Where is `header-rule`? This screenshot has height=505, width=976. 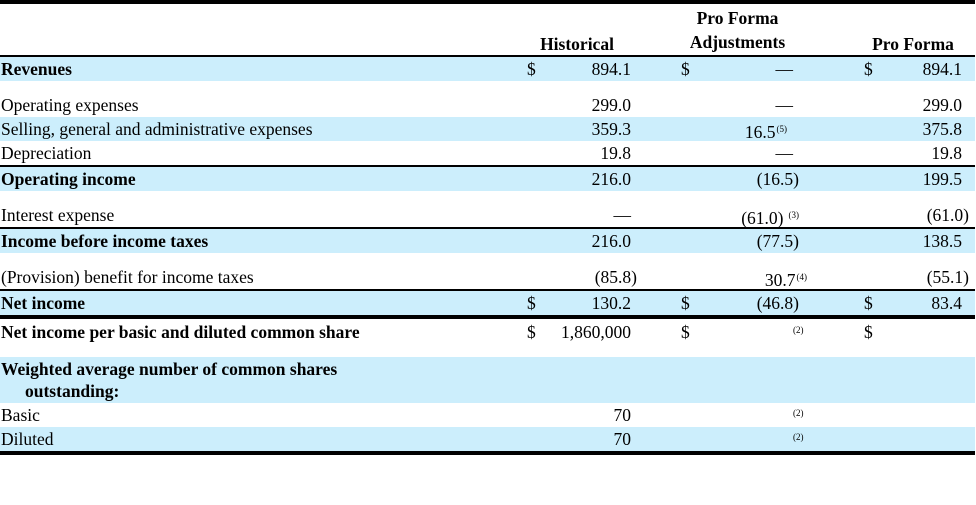 header-rule is located at coordinates (487, 56).